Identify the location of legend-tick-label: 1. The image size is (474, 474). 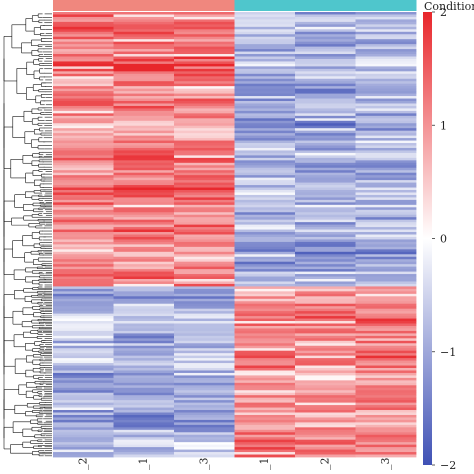
(443, 125).